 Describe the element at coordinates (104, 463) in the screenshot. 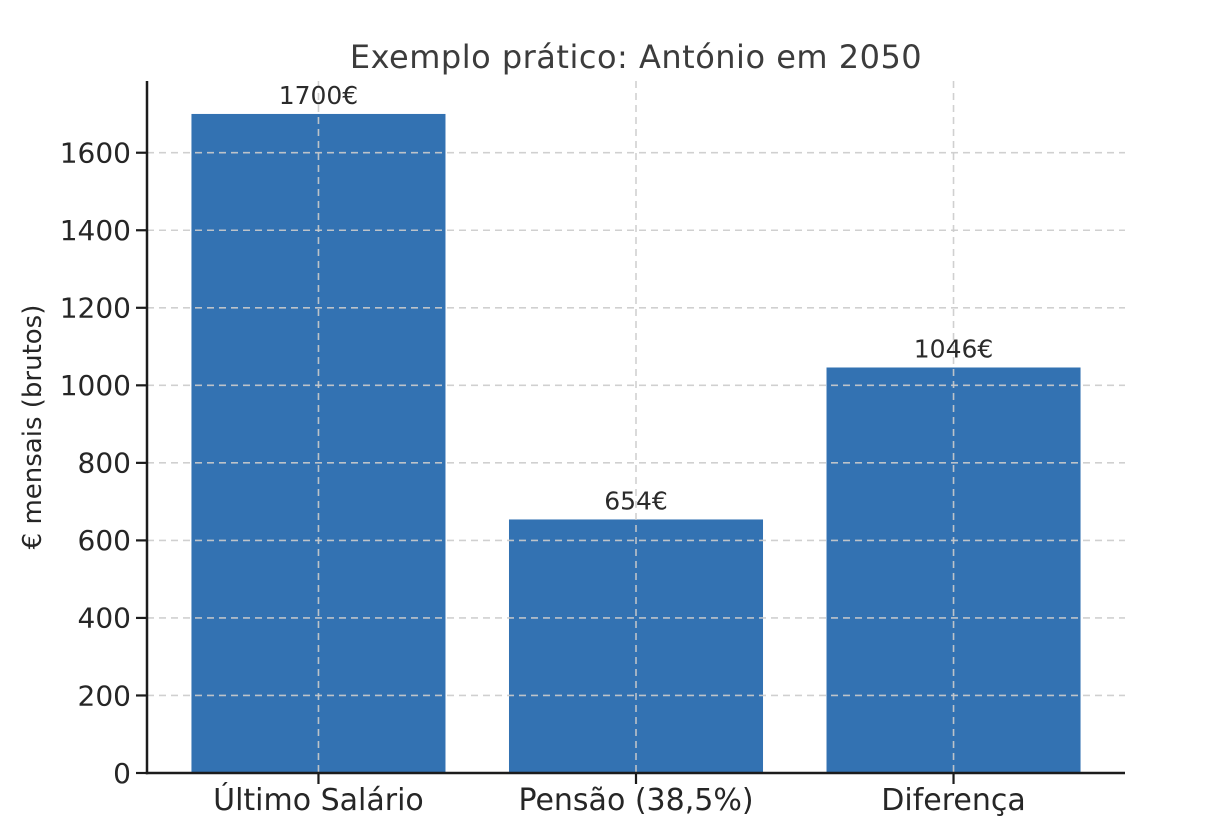

I see `y-tick-label-800: 800` at that location.